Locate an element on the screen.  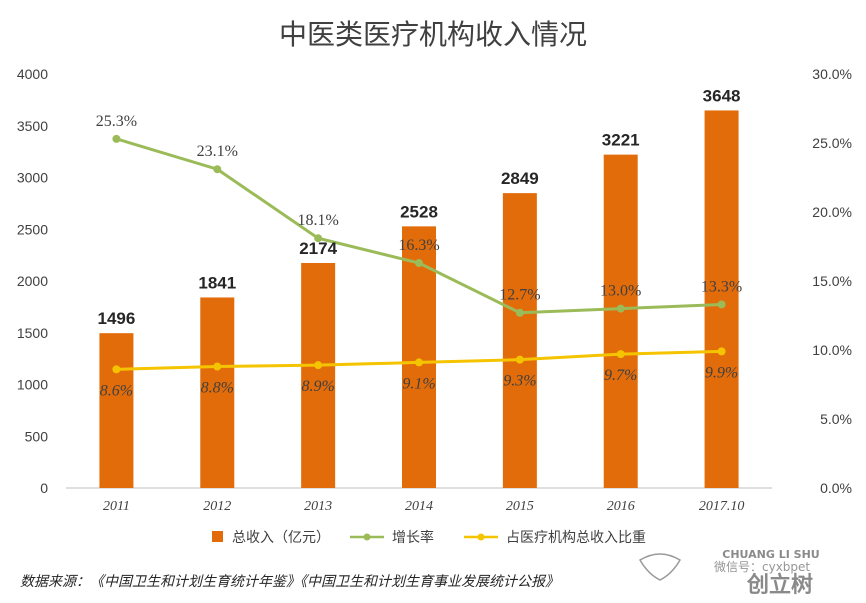
legend-marker-share is located at coordinates (481, 537).